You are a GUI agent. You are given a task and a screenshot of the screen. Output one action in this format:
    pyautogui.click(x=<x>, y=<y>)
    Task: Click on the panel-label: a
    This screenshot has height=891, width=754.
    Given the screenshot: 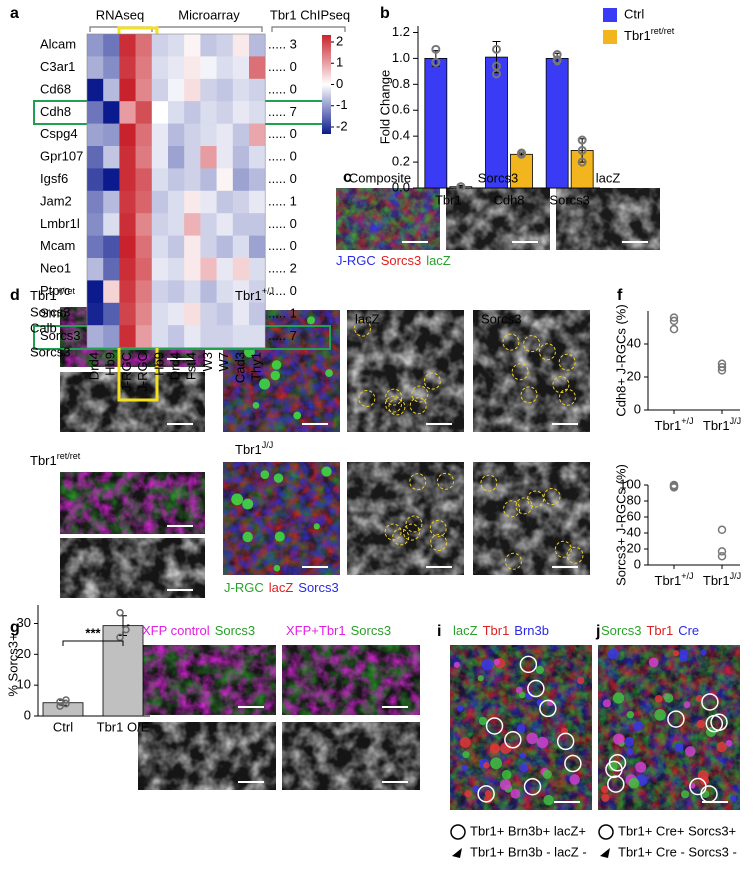 What is the action you would take?
    pyautogui.click(x=14, y=13)
    